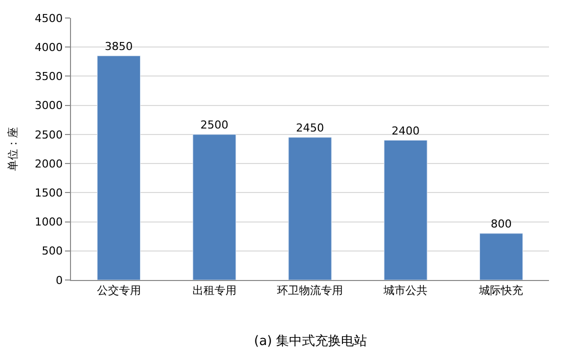  I want to click on x-tick-label: 环卫物流专用, so click(310, 291).